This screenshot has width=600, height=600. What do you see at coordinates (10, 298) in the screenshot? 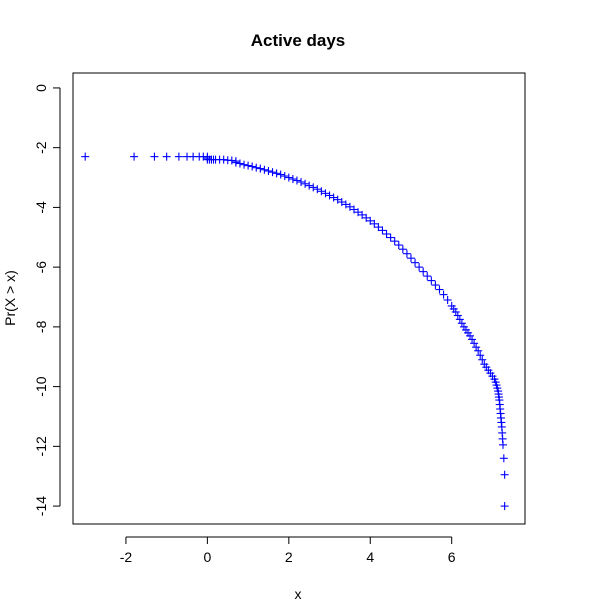
I see `y-axis-label: Pr(X > x)` at bounding box center [10, 298].